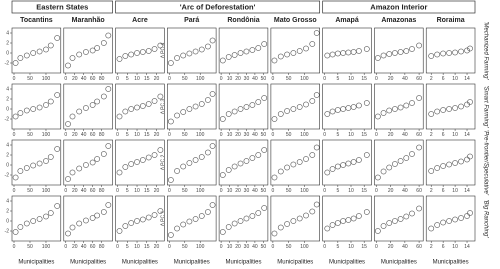  What do you see at coordinates (485, 50) in the screenshot?
I see `row-label: 'Mechanized Farming'` at bounding box center [485, 50].